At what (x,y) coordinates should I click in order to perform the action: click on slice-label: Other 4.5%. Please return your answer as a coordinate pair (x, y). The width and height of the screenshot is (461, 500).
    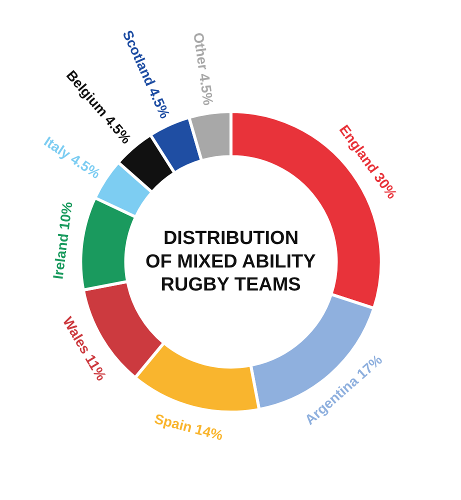
    Looking at the image, I should click on (203, 69).